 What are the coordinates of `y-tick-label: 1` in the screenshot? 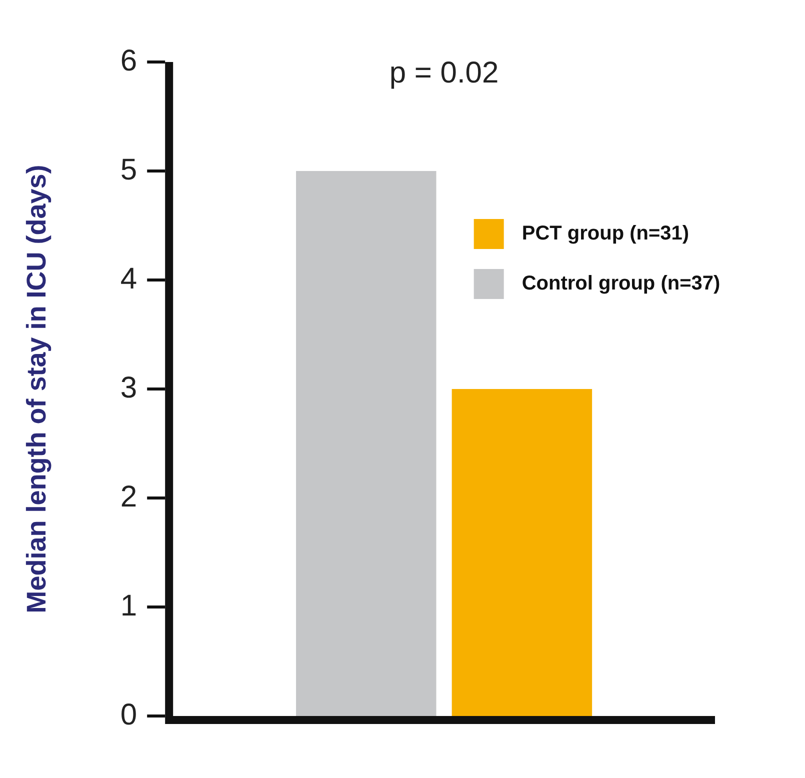 It's located at (129, 605).